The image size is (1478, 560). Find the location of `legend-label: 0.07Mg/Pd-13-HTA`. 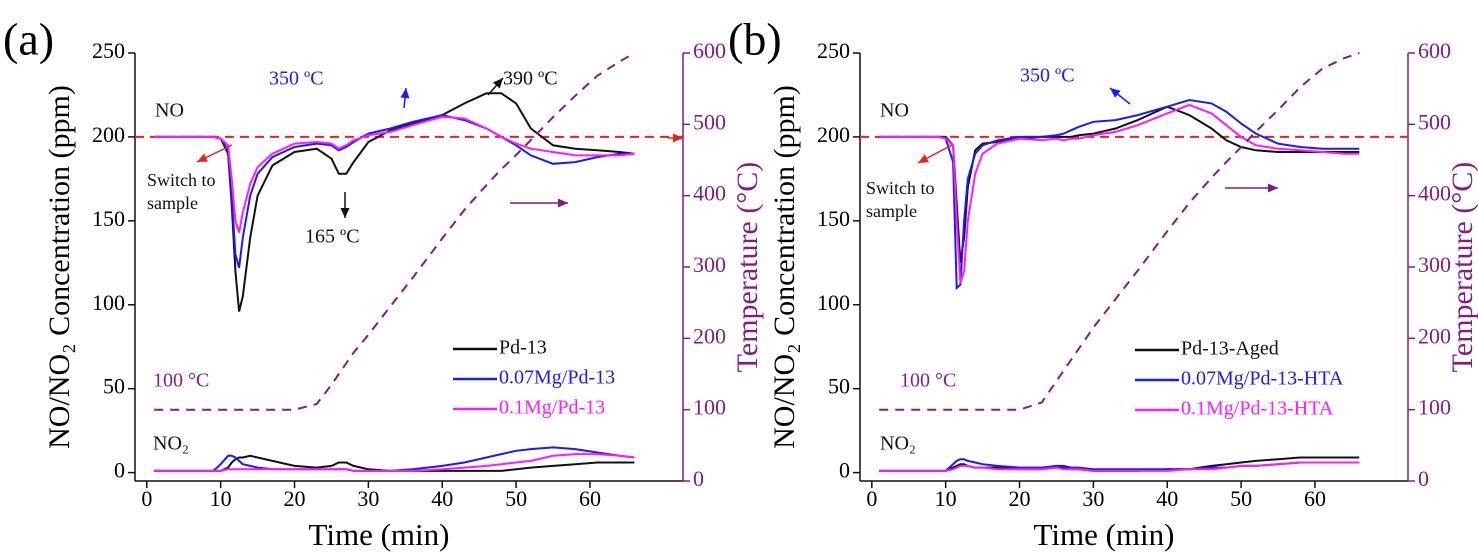

legend-label: 0.07Mg/Pd-13-HTA is located at coordinates (1262, 379).